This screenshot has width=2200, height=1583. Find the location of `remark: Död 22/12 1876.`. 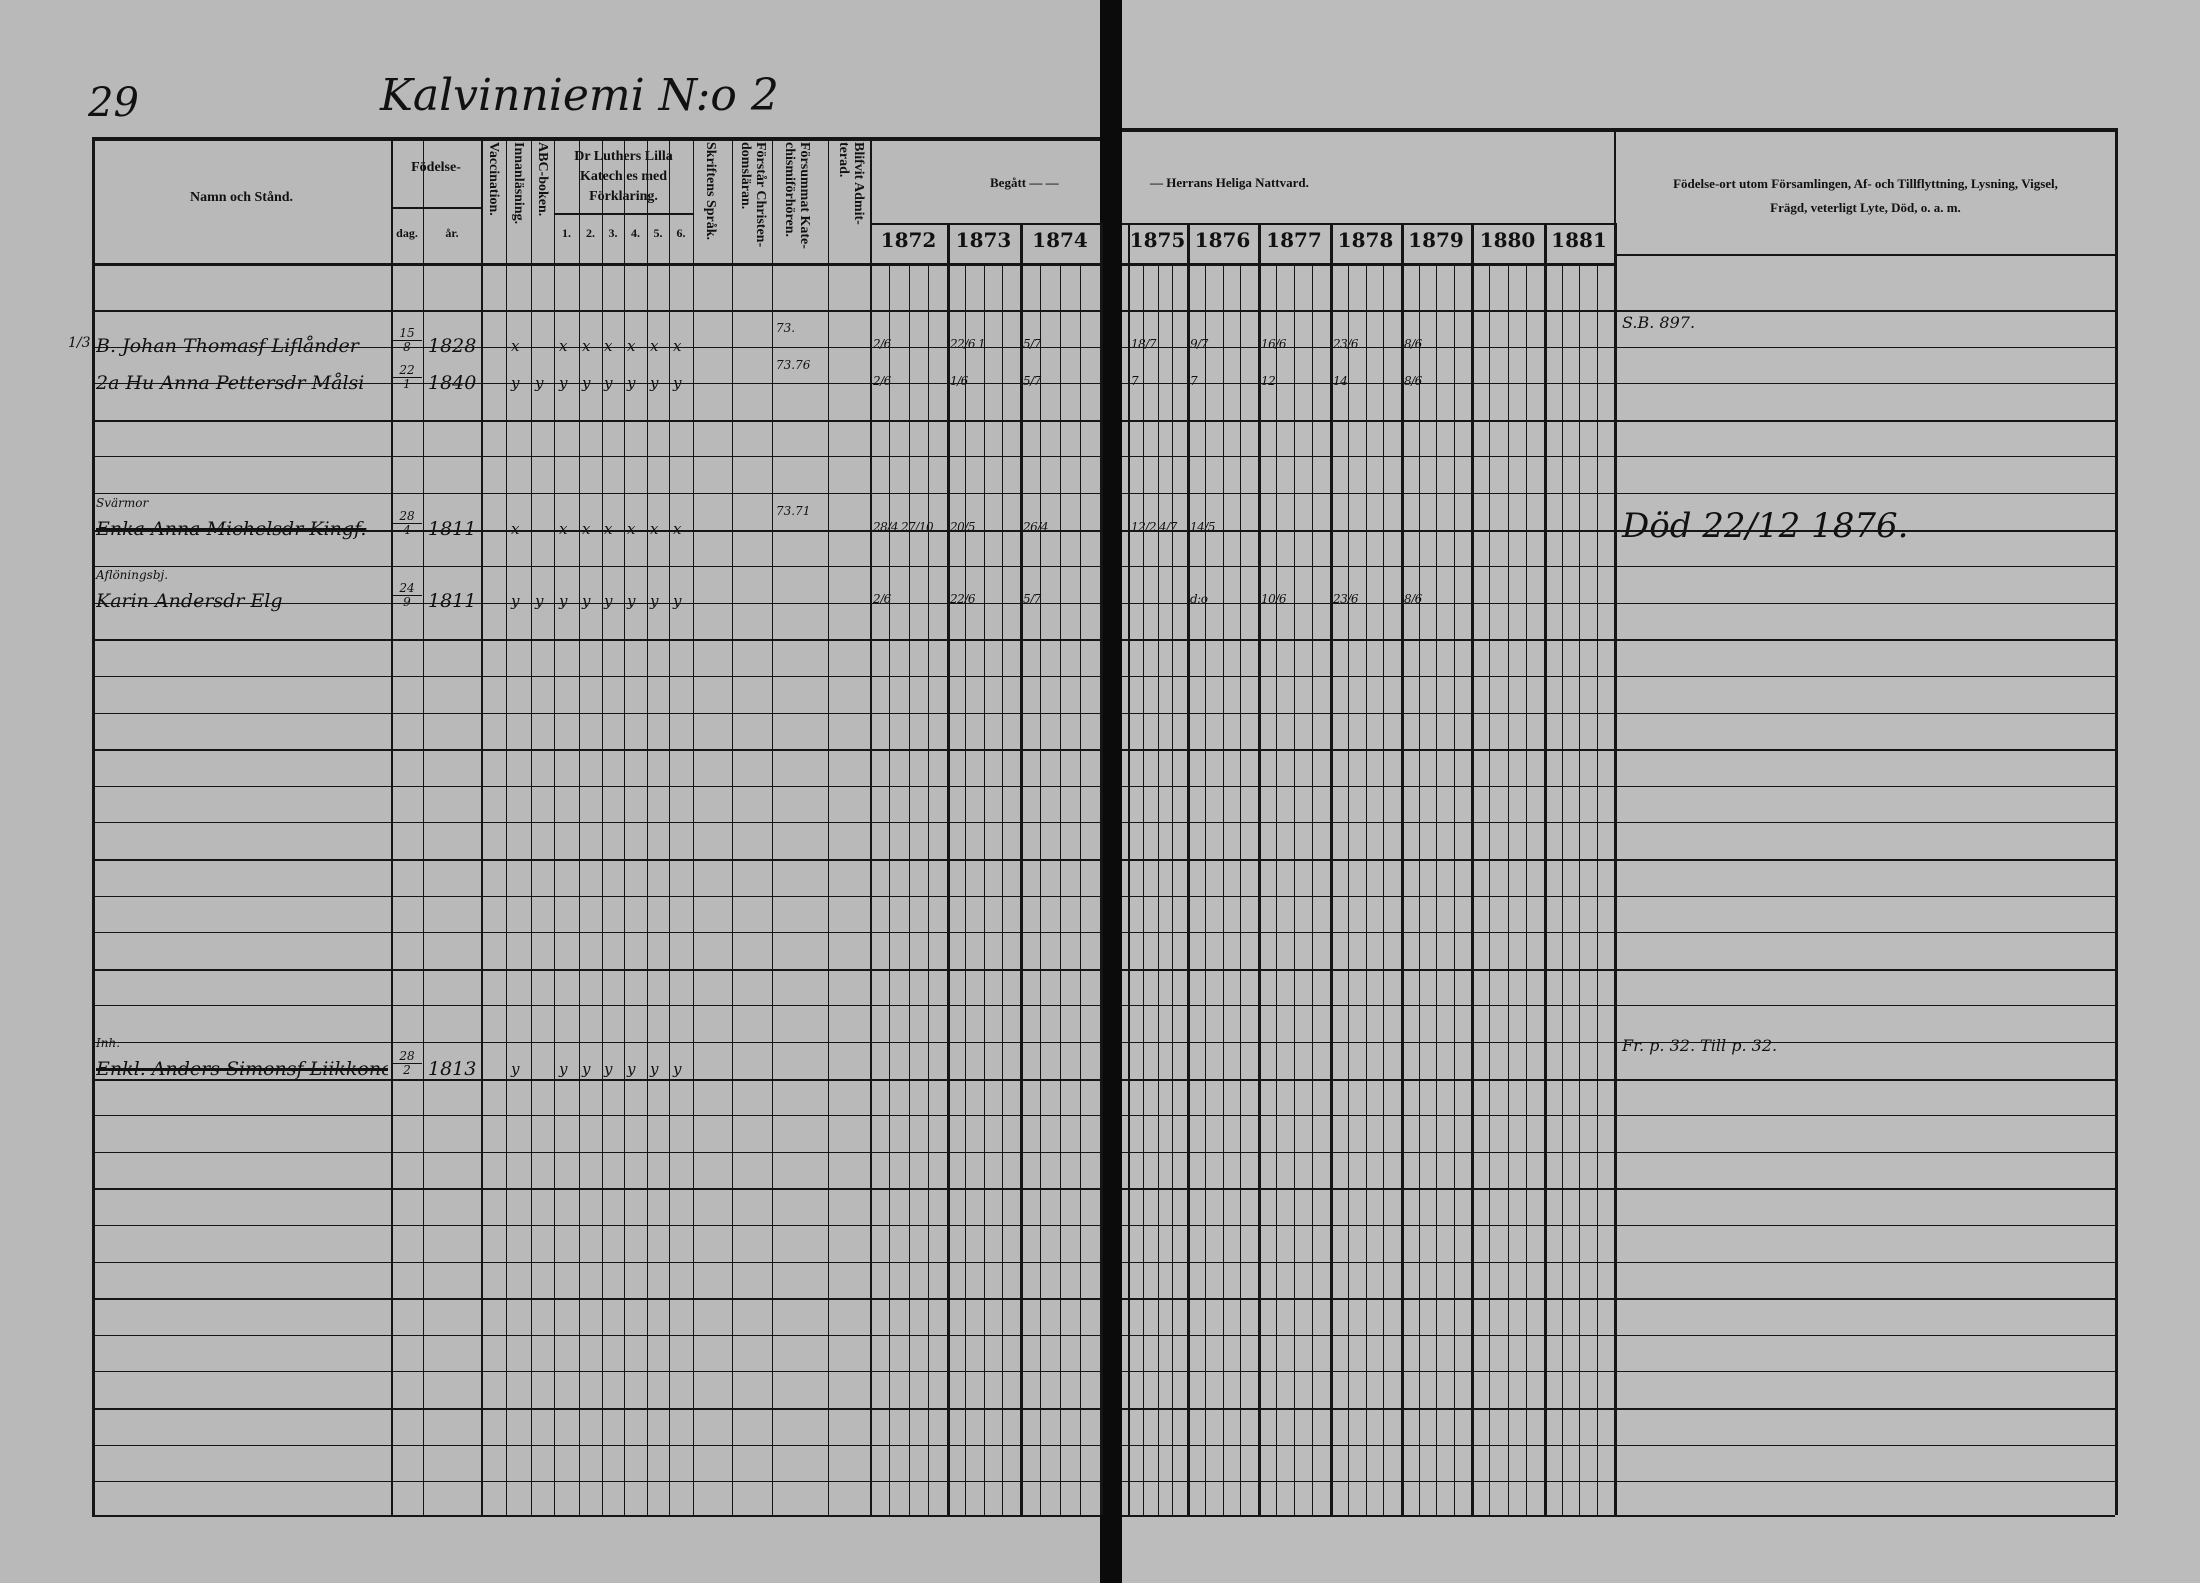

remark: Död 22/12 1876. is located at coordinates (1765, 526).